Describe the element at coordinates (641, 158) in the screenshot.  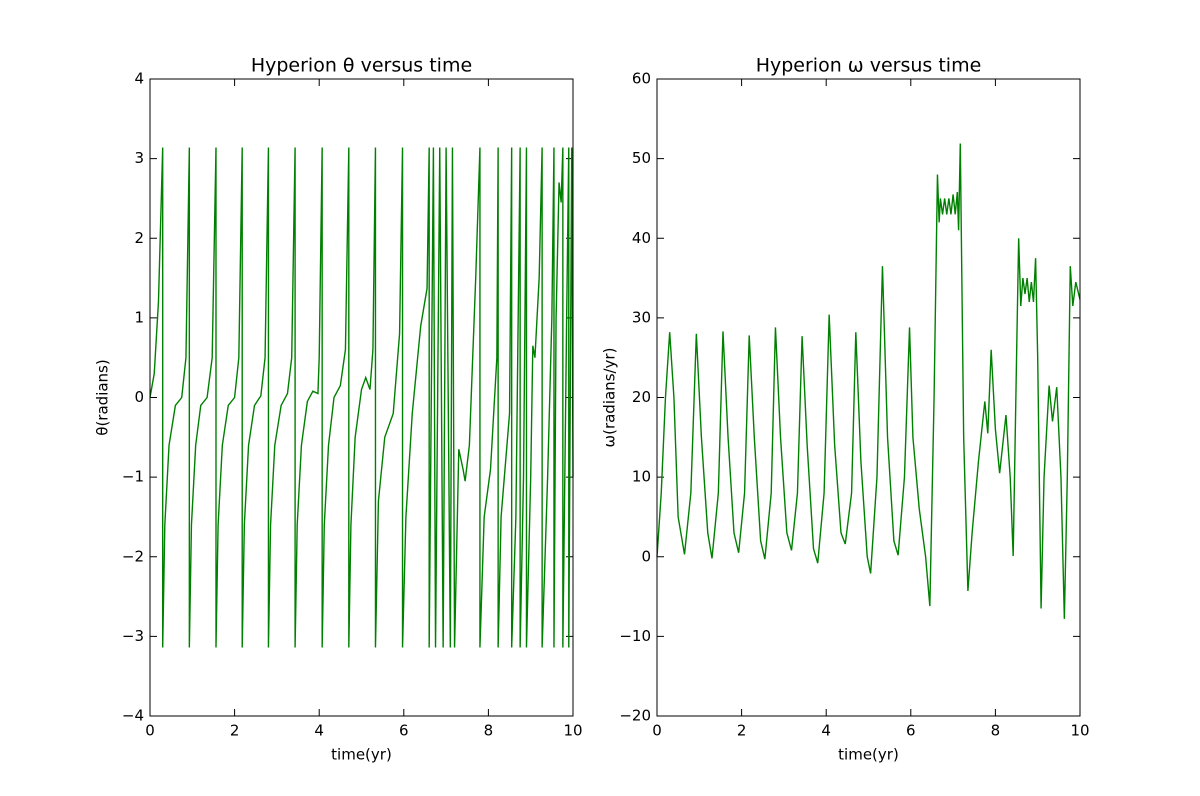
I see `y-tick-label: 50` at that location.